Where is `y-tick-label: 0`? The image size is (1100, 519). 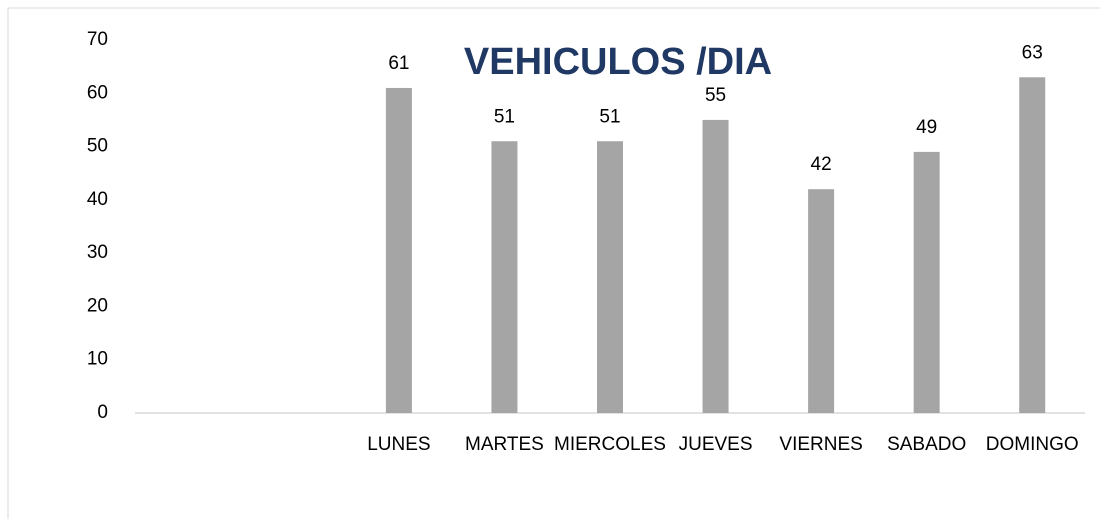 y-tick-label: 0 is located at coordinates (102, 412).